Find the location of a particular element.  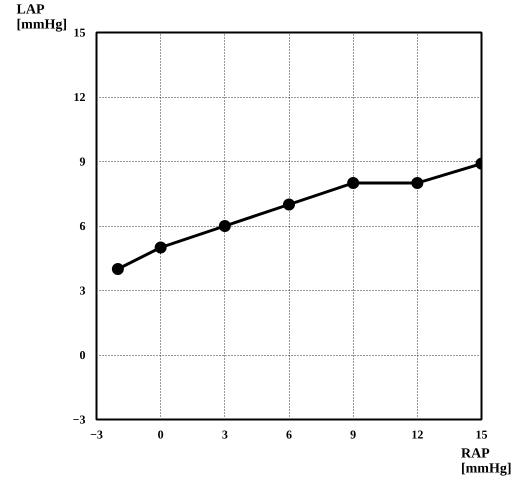

x-tick-label: 3 is located at coordinates (225, 435).